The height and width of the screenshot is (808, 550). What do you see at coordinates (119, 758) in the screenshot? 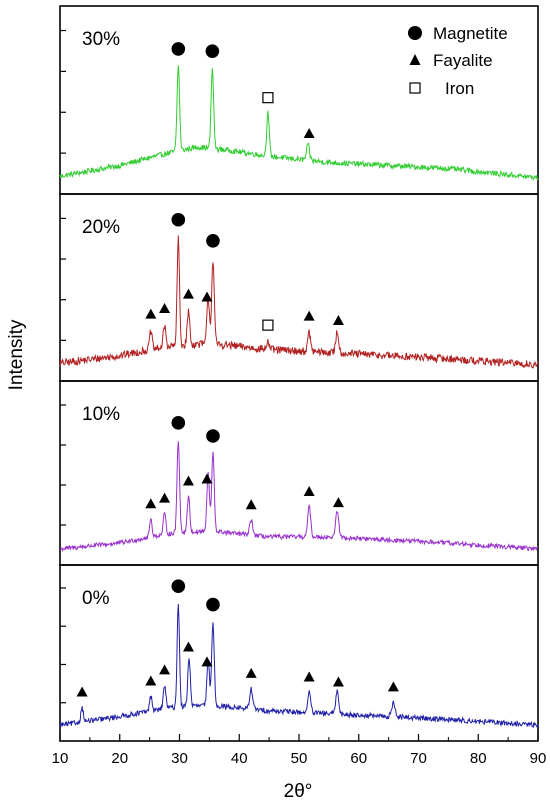
I see `x-tick-label: 20` at bounding box center [119, 758].